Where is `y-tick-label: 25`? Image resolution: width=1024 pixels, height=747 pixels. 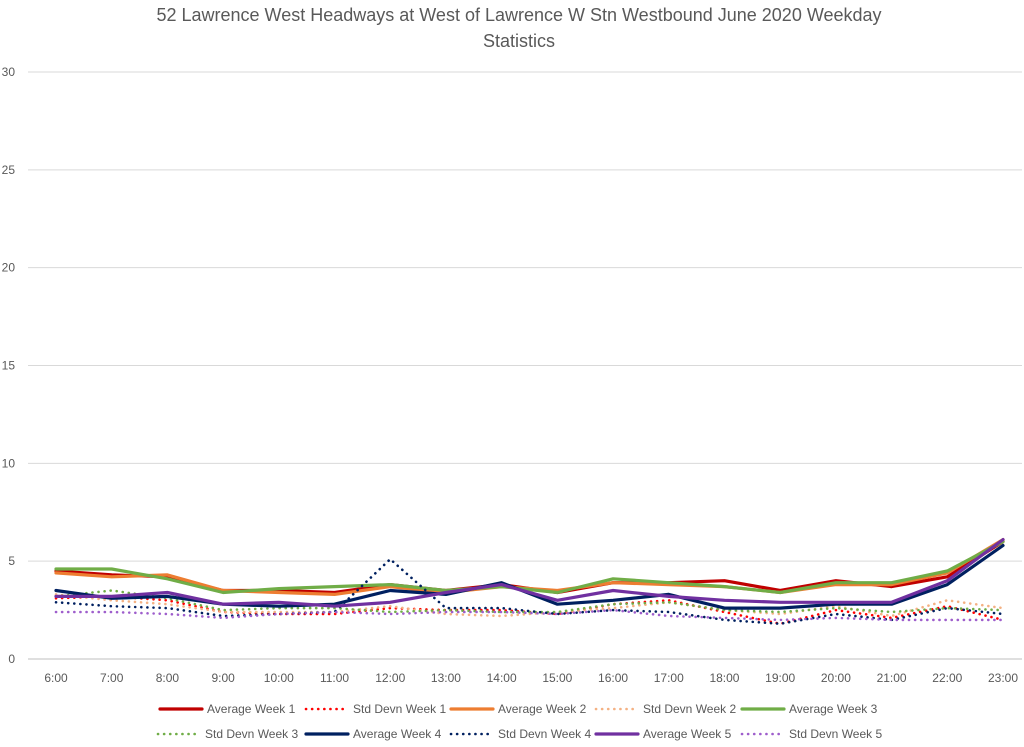
y-tick-label: 25 is located at coordinates (9, 170).